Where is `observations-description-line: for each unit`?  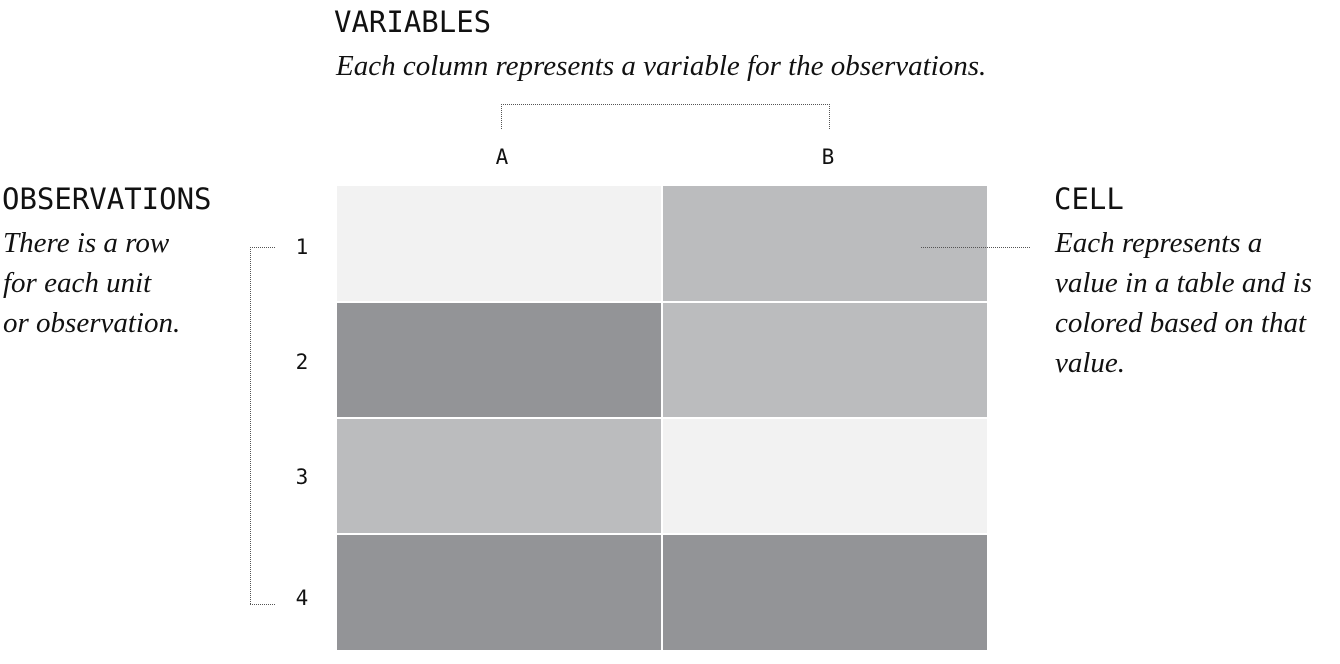
observations-description-line: for each unit is located at coordinates (77, 283).